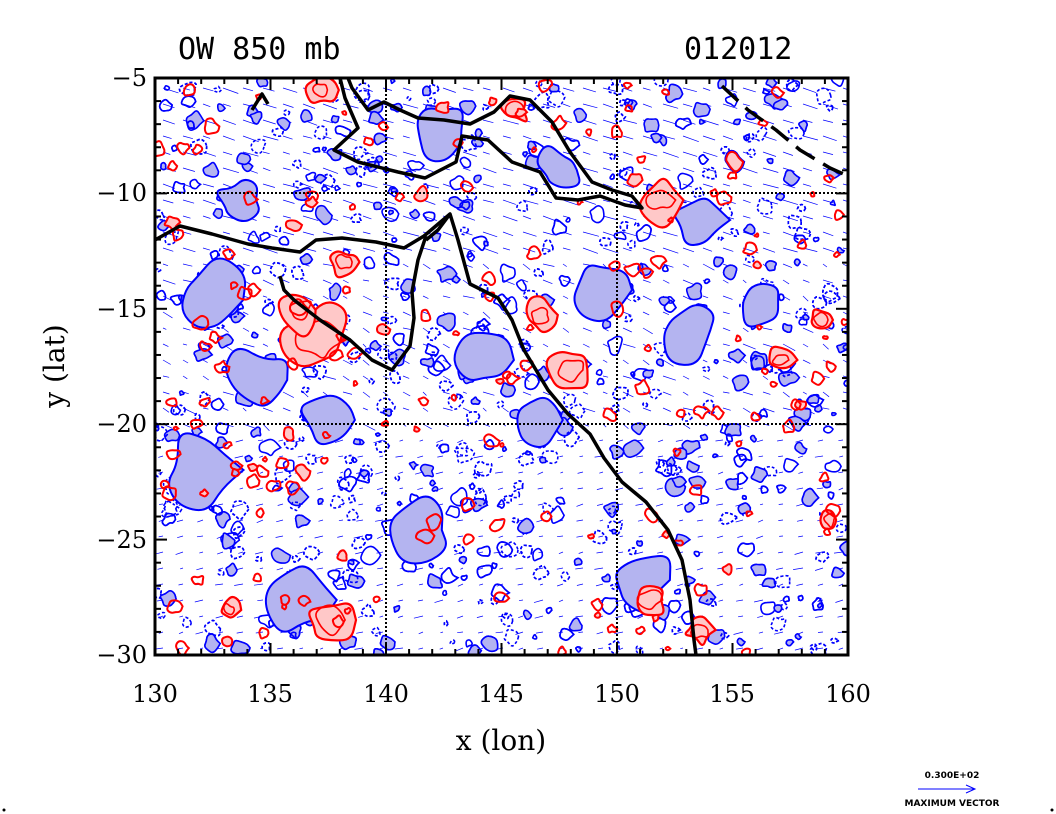 The width and height of the screenshot is (1056, 814). What do you see at coordinates (501, 694) in the screenshot?
I see `x-tick-labels: 130 135 140 145 150 155 160` at bounding box center [501, 694].